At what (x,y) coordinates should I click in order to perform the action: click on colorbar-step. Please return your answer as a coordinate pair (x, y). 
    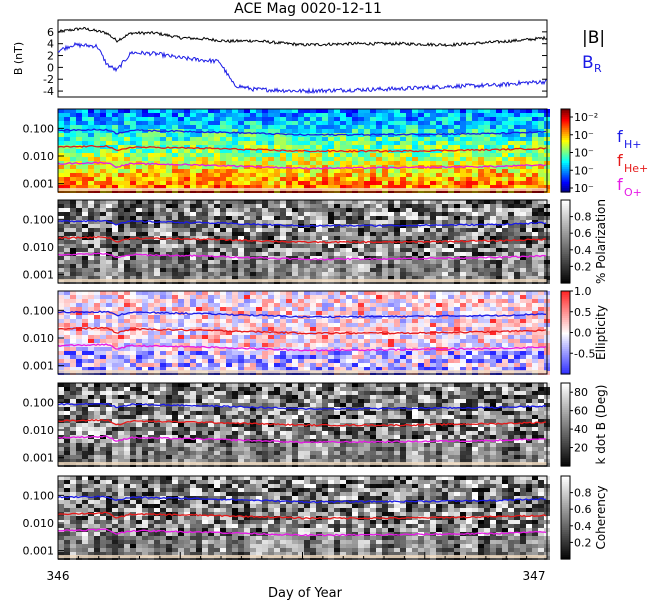
    Looking at the image, I should click on (565, 239).